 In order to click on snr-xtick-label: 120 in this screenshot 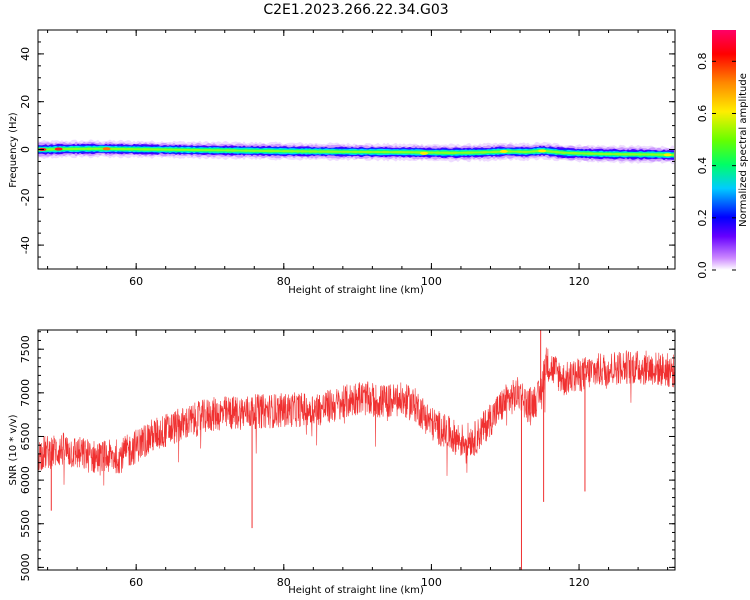, I will do `click(579, 582)`.